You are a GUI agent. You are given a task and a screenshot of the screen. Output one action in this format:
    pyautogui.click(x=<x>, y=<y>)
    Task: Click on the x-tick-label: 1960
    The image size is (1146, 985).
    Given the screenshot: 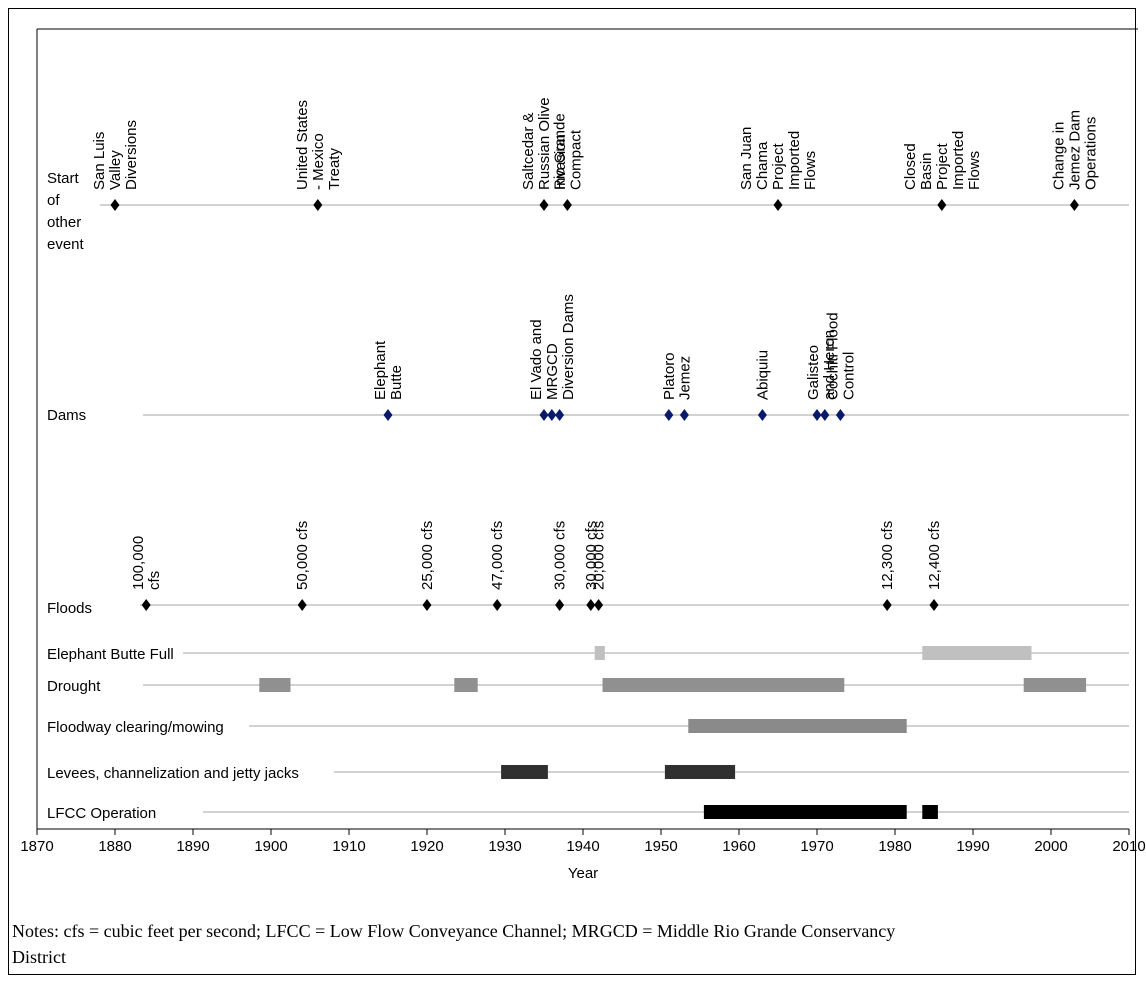 What is the action you would take?
    pyautogui.click(x=738, y=846)
    